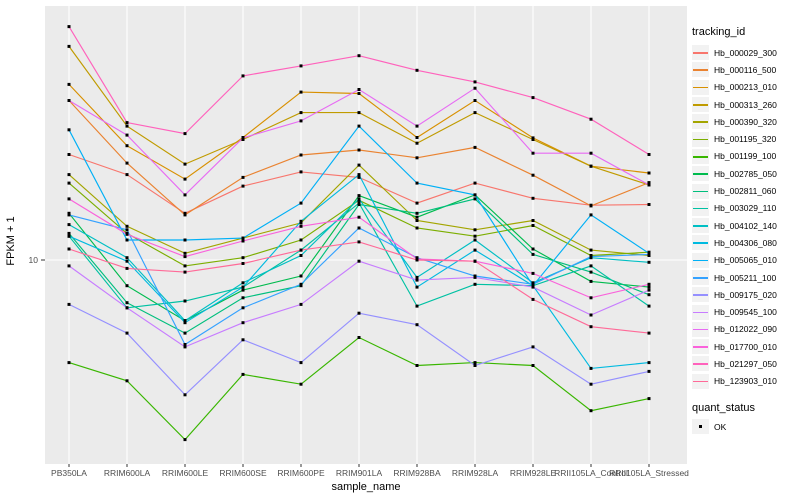  Describe the element at coordinates (185, 473) in the screenshot. I see `x-tick-label: RRIM600LE` at that location.